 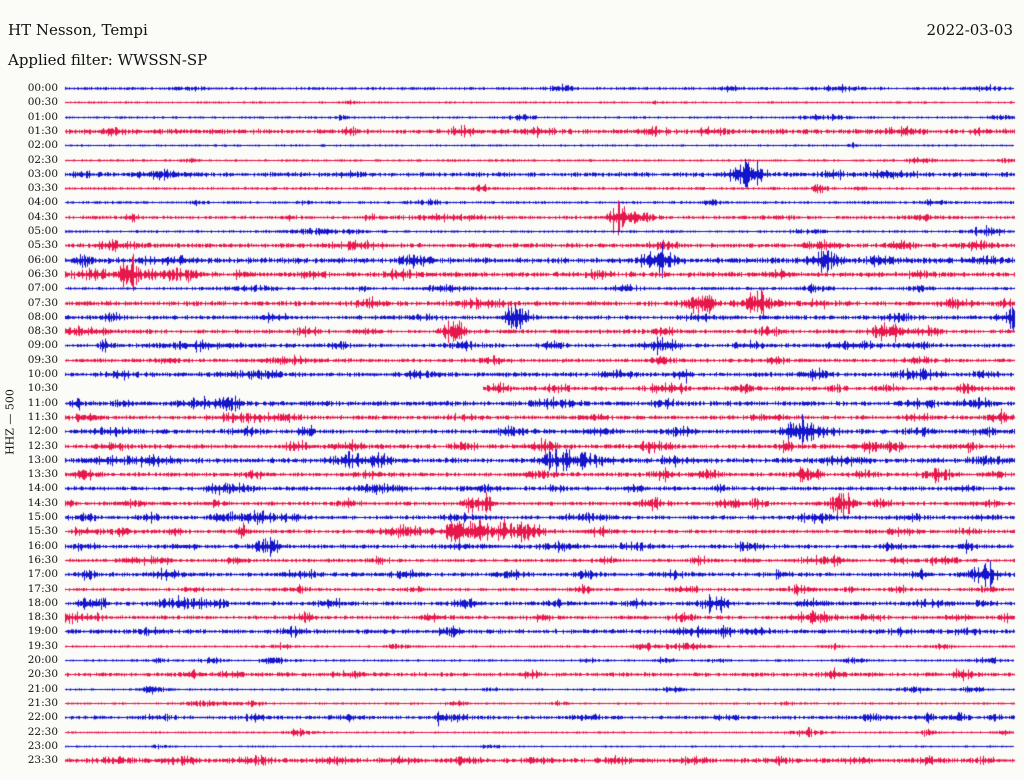 What do you see at coordinates (42, 216) in the screenshot?
I see `time-label: 04:30` at bounding box center [42, 216].